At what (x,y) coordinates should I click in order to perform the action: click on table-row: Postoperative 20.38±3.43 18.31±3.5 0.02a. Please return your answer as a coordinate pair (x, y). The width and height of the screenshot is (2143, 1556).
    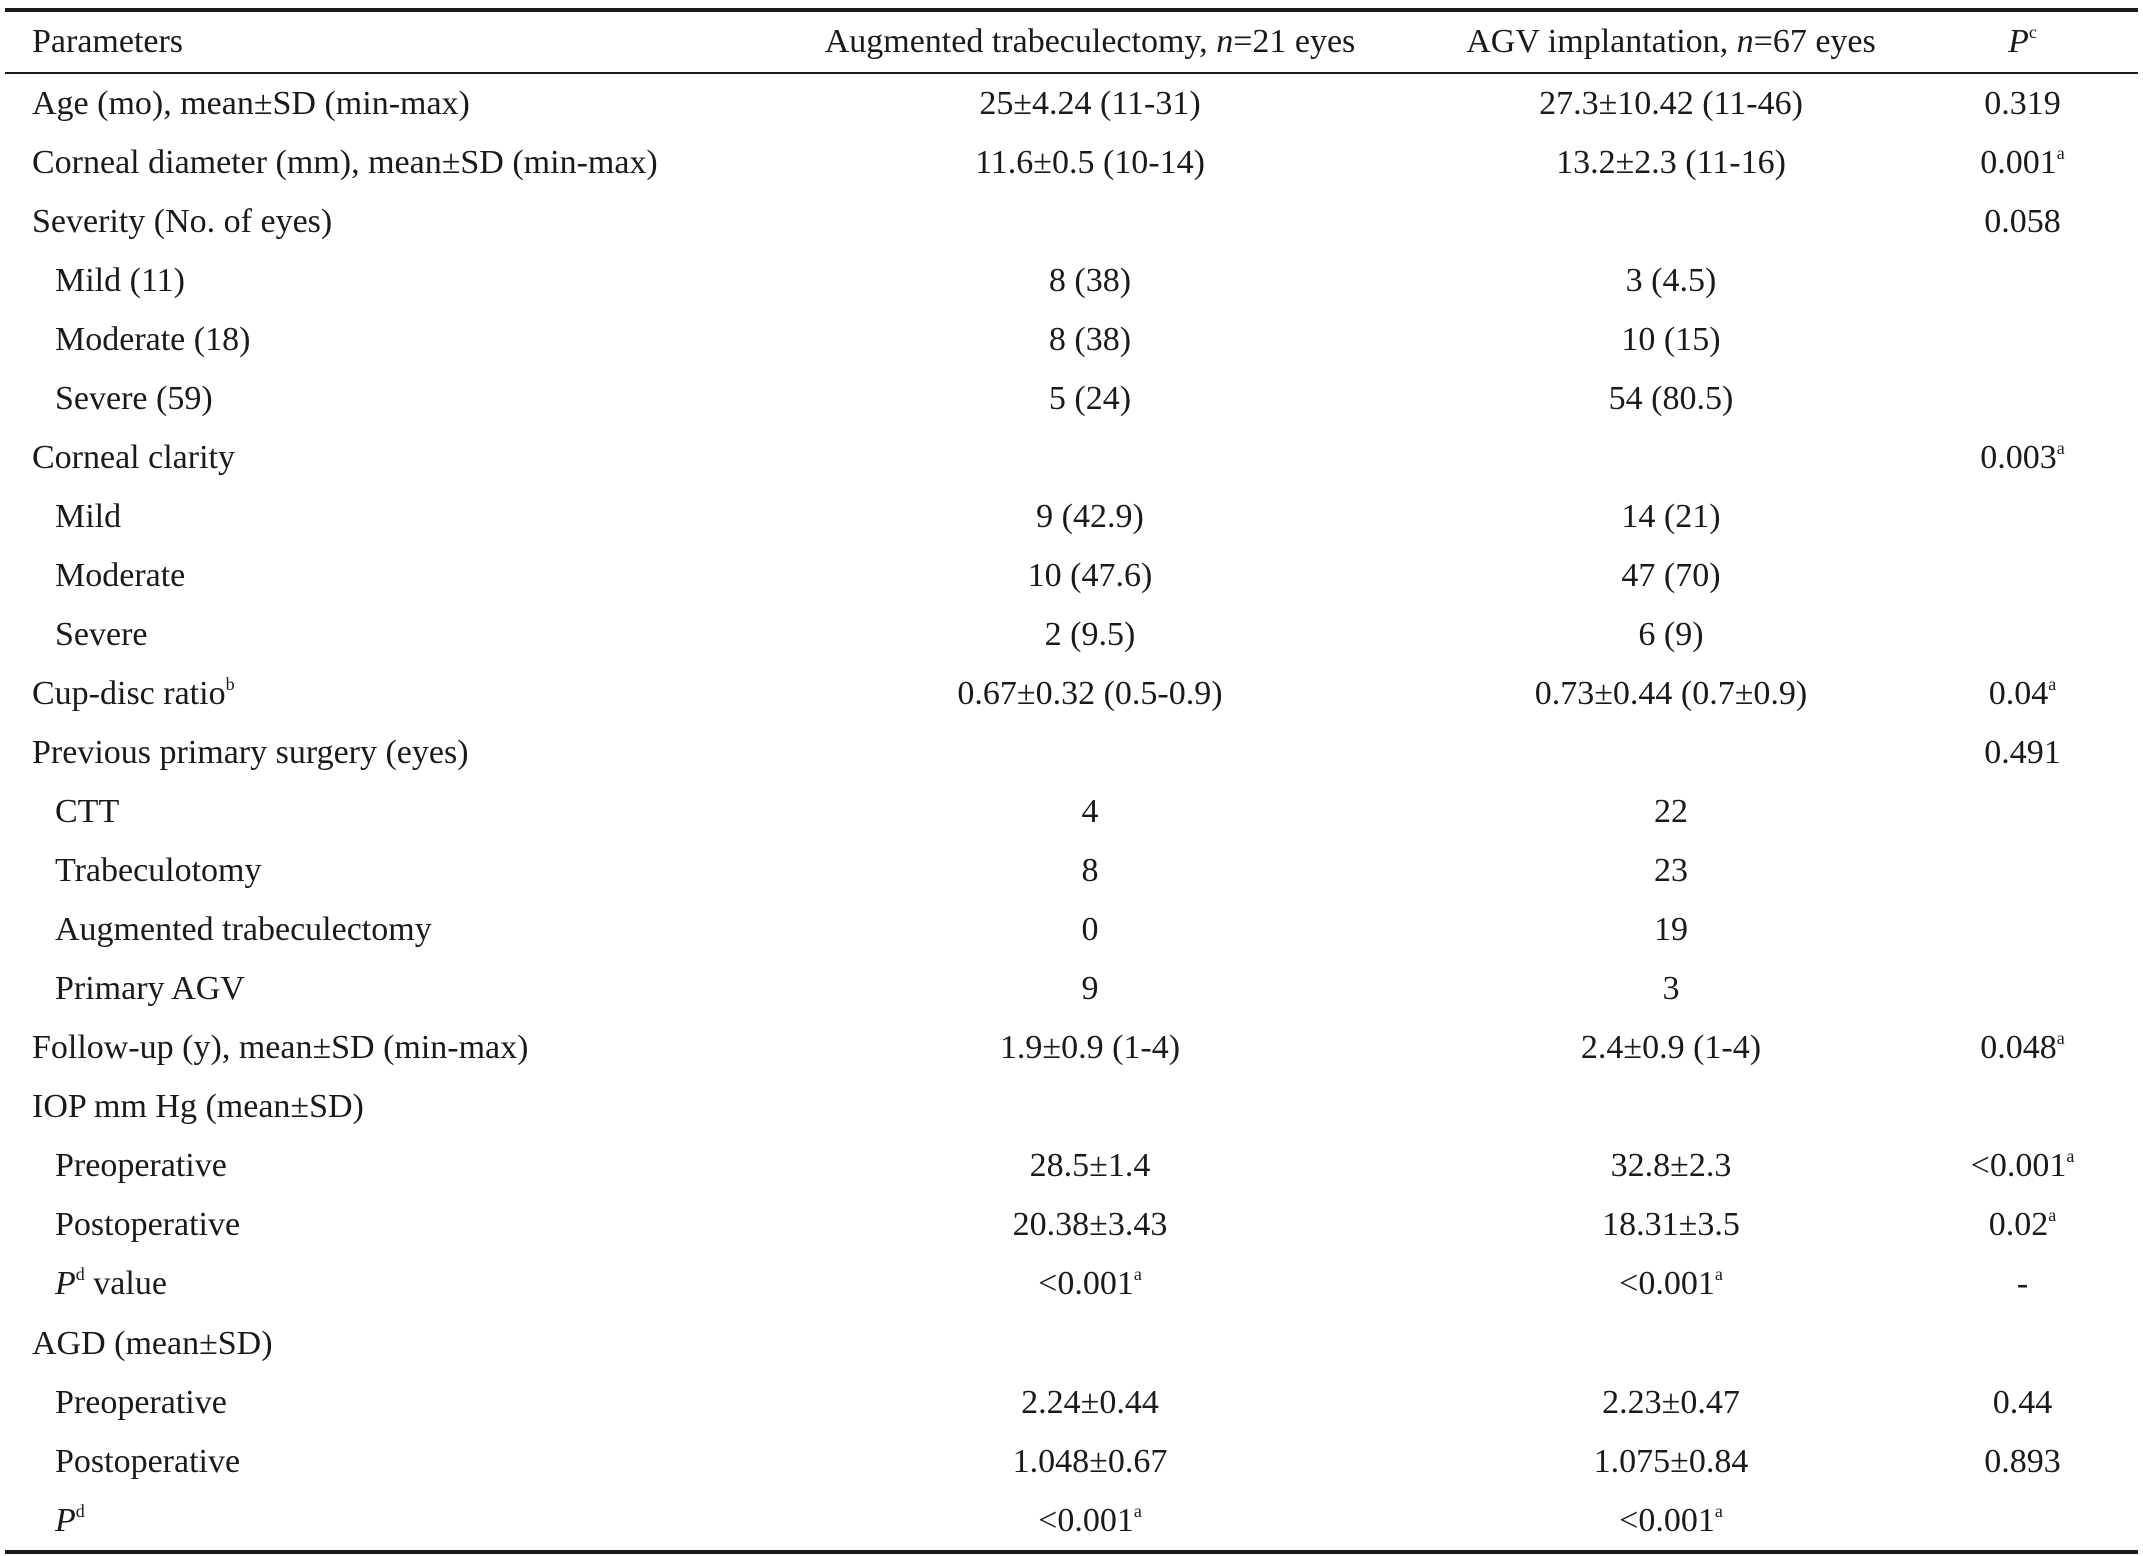
    Looking at the image, I should click on (1071, 1225).